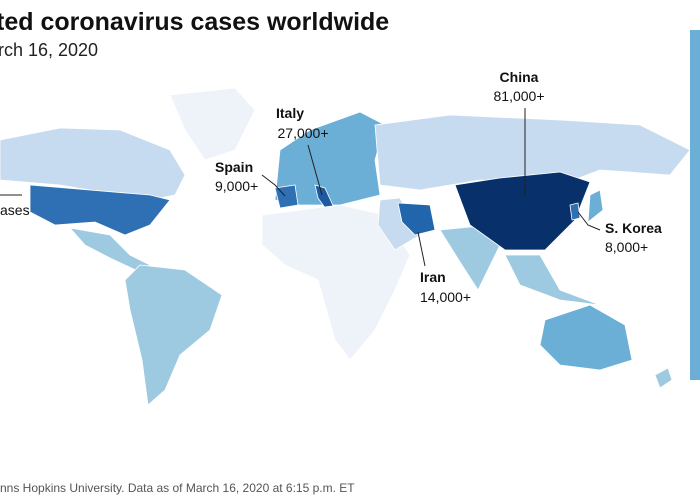 The image size is (700, 500). I want to click on greenland, so click(212, 124).